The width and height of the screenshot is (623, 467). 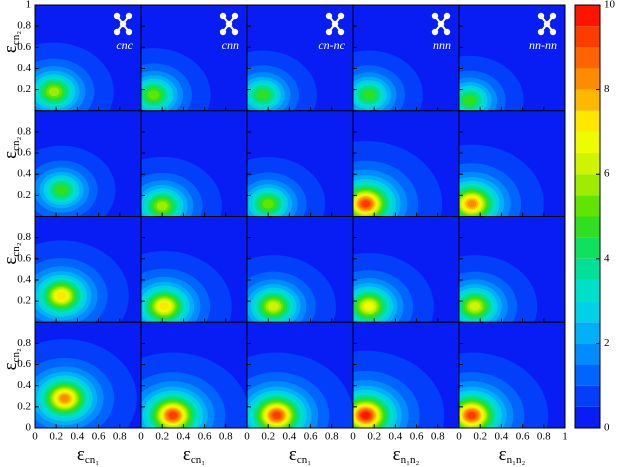 What do you see at coordinates (607, 428) in the screenshot?
I see `colorbar-tick-label: 0` at bounding box center [607, 428].